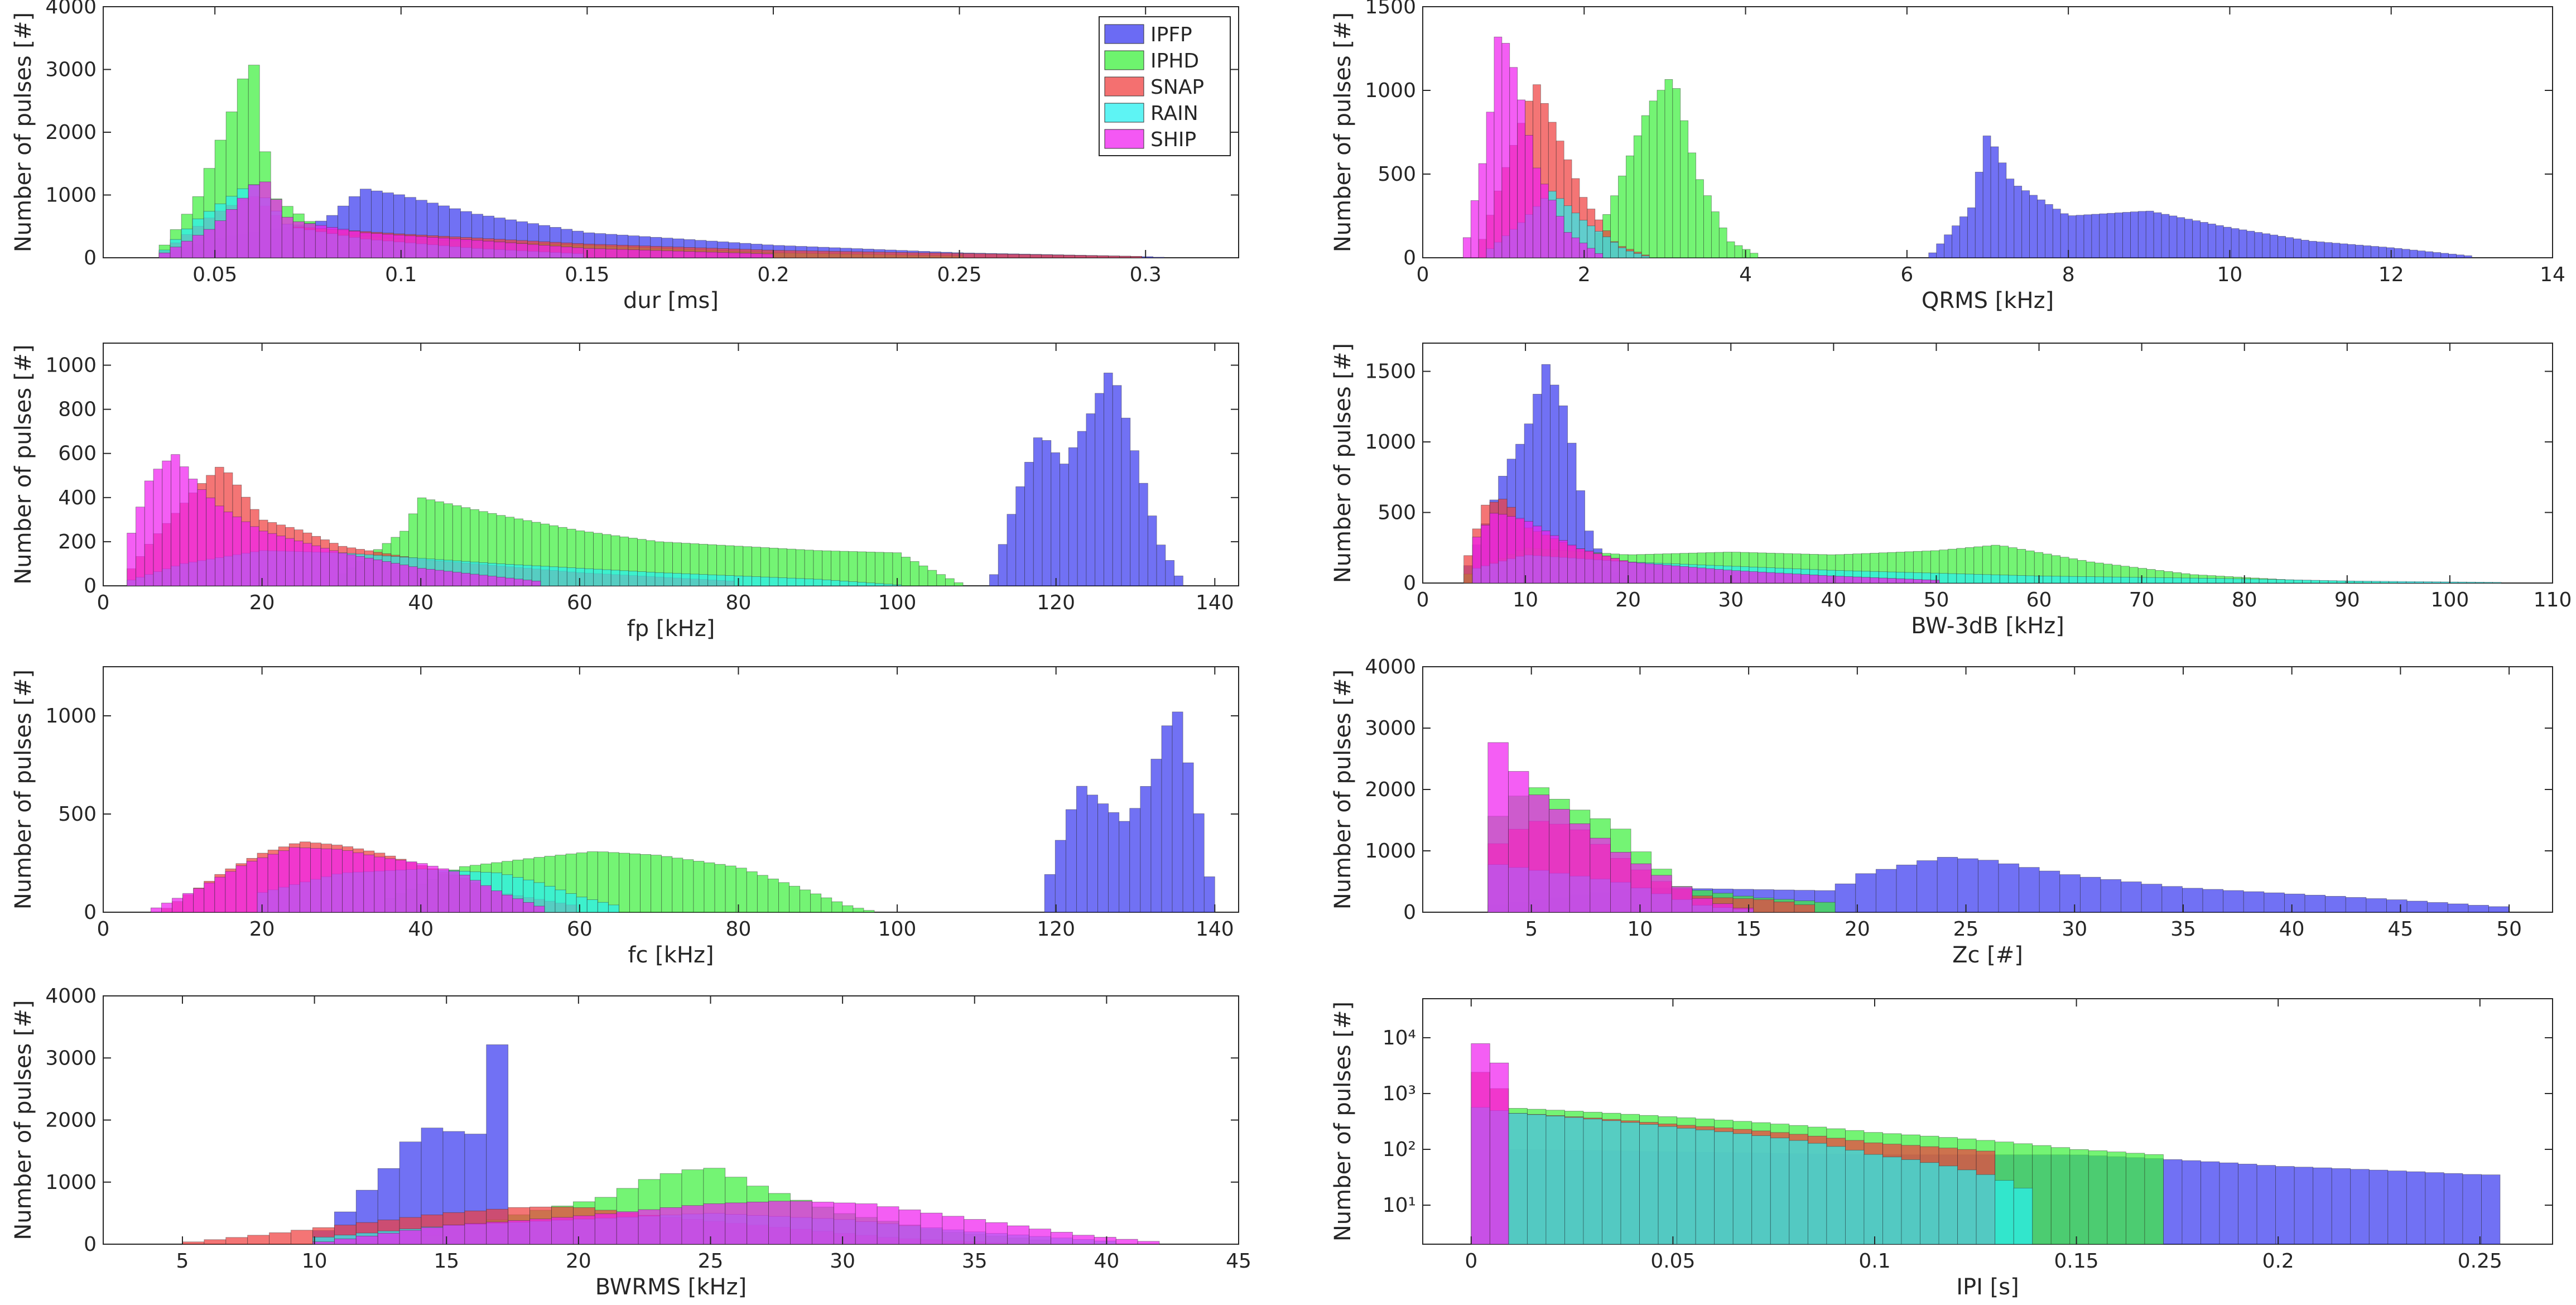 The height and width of the screenshot is (1305, 2576). Describe the element at coordinates (421, 603) in the screenshot. I see `x-tick-label: 40` at that location.